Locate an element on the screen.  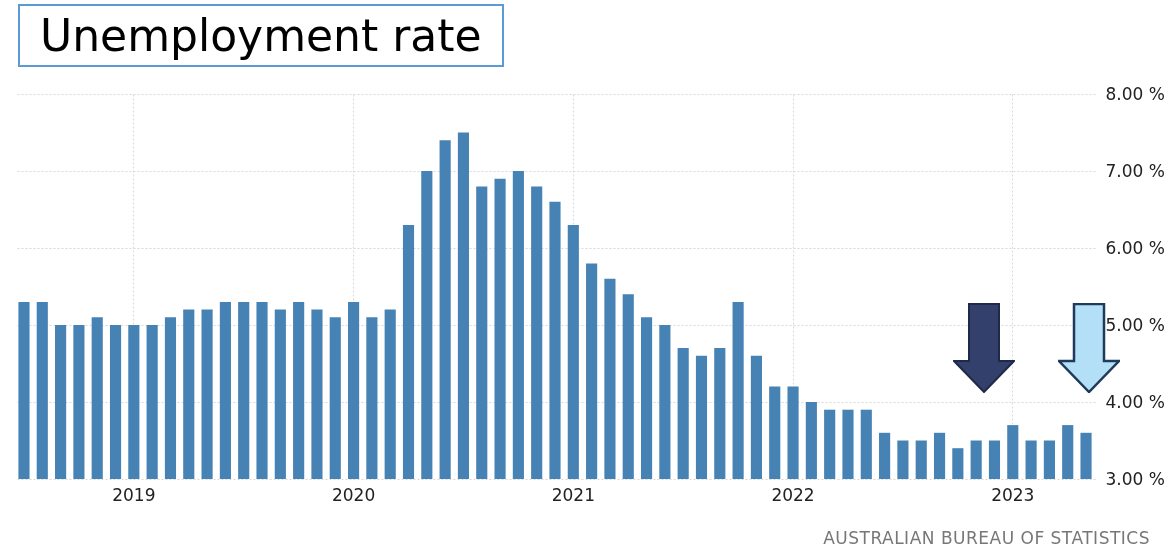
y-tick-label: 5.00 % is located at coordinates (1135, 324).